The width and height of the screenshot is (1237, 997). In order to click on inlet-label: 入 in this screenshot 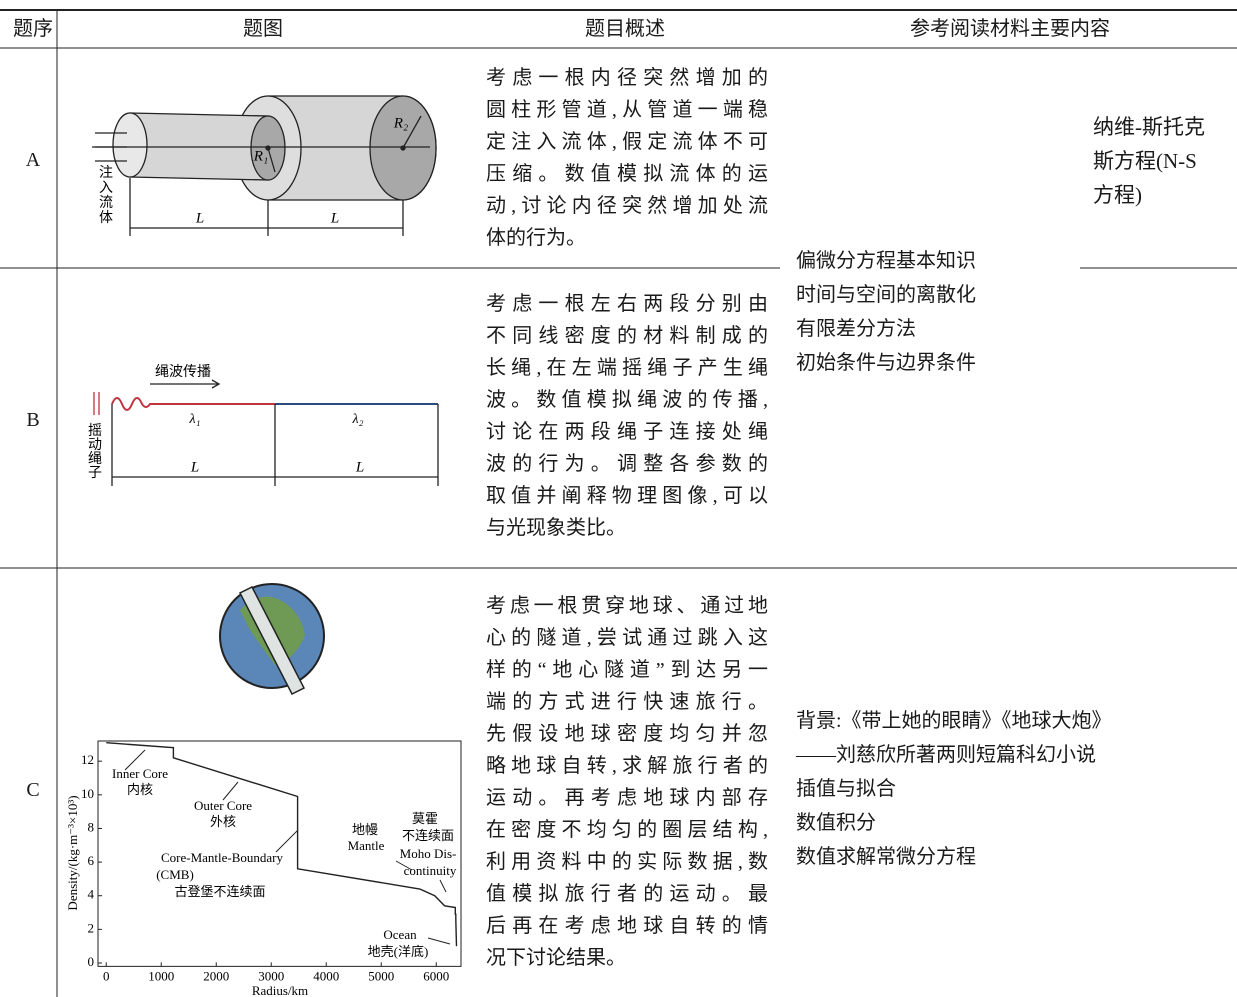, I will do `click(106, 188)`.